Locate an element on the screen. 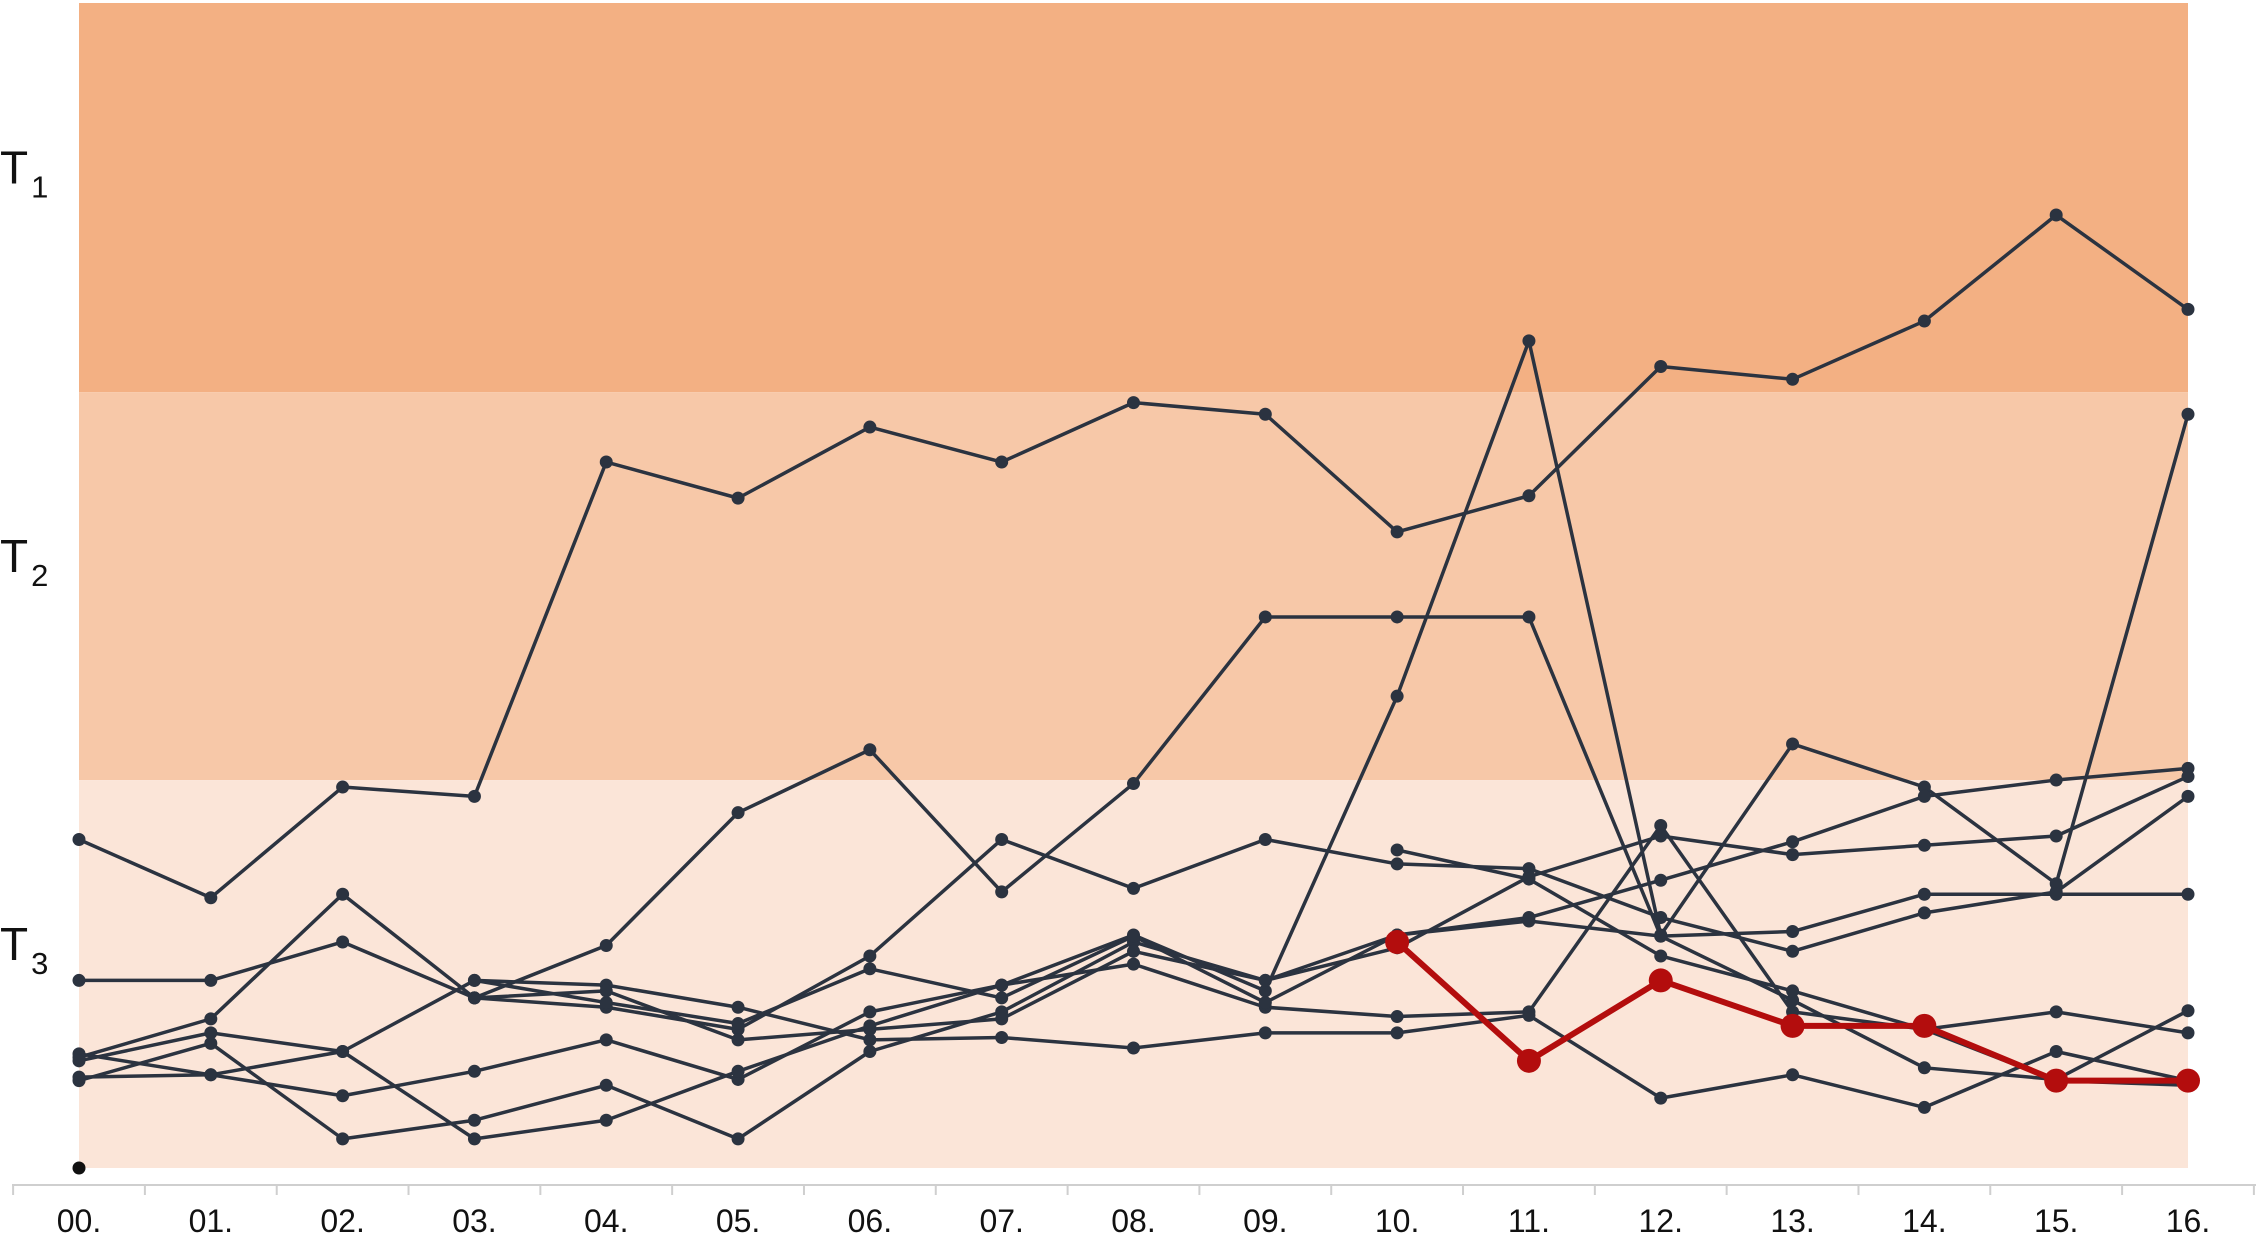  x-tick-label: 01. is located at coordinates (211, 1221).